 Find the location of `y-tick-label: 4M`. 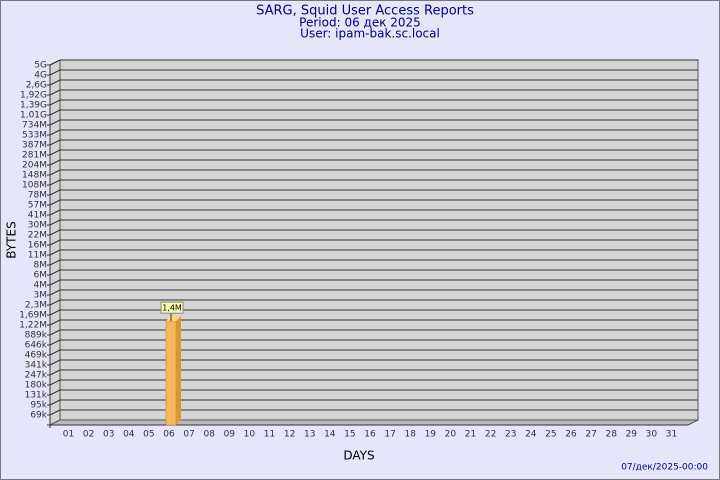

y-tick-label: 4M is located at coordinates (41, 286).